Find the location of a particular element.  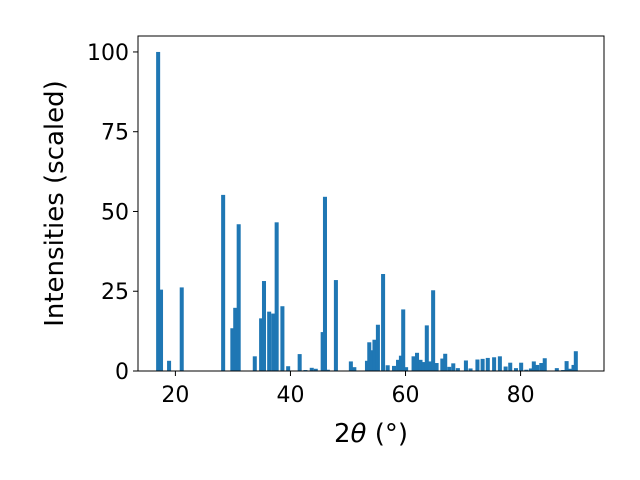

x-axis-ticks: 20 40 60 80 is located at coordinates (348, 389).